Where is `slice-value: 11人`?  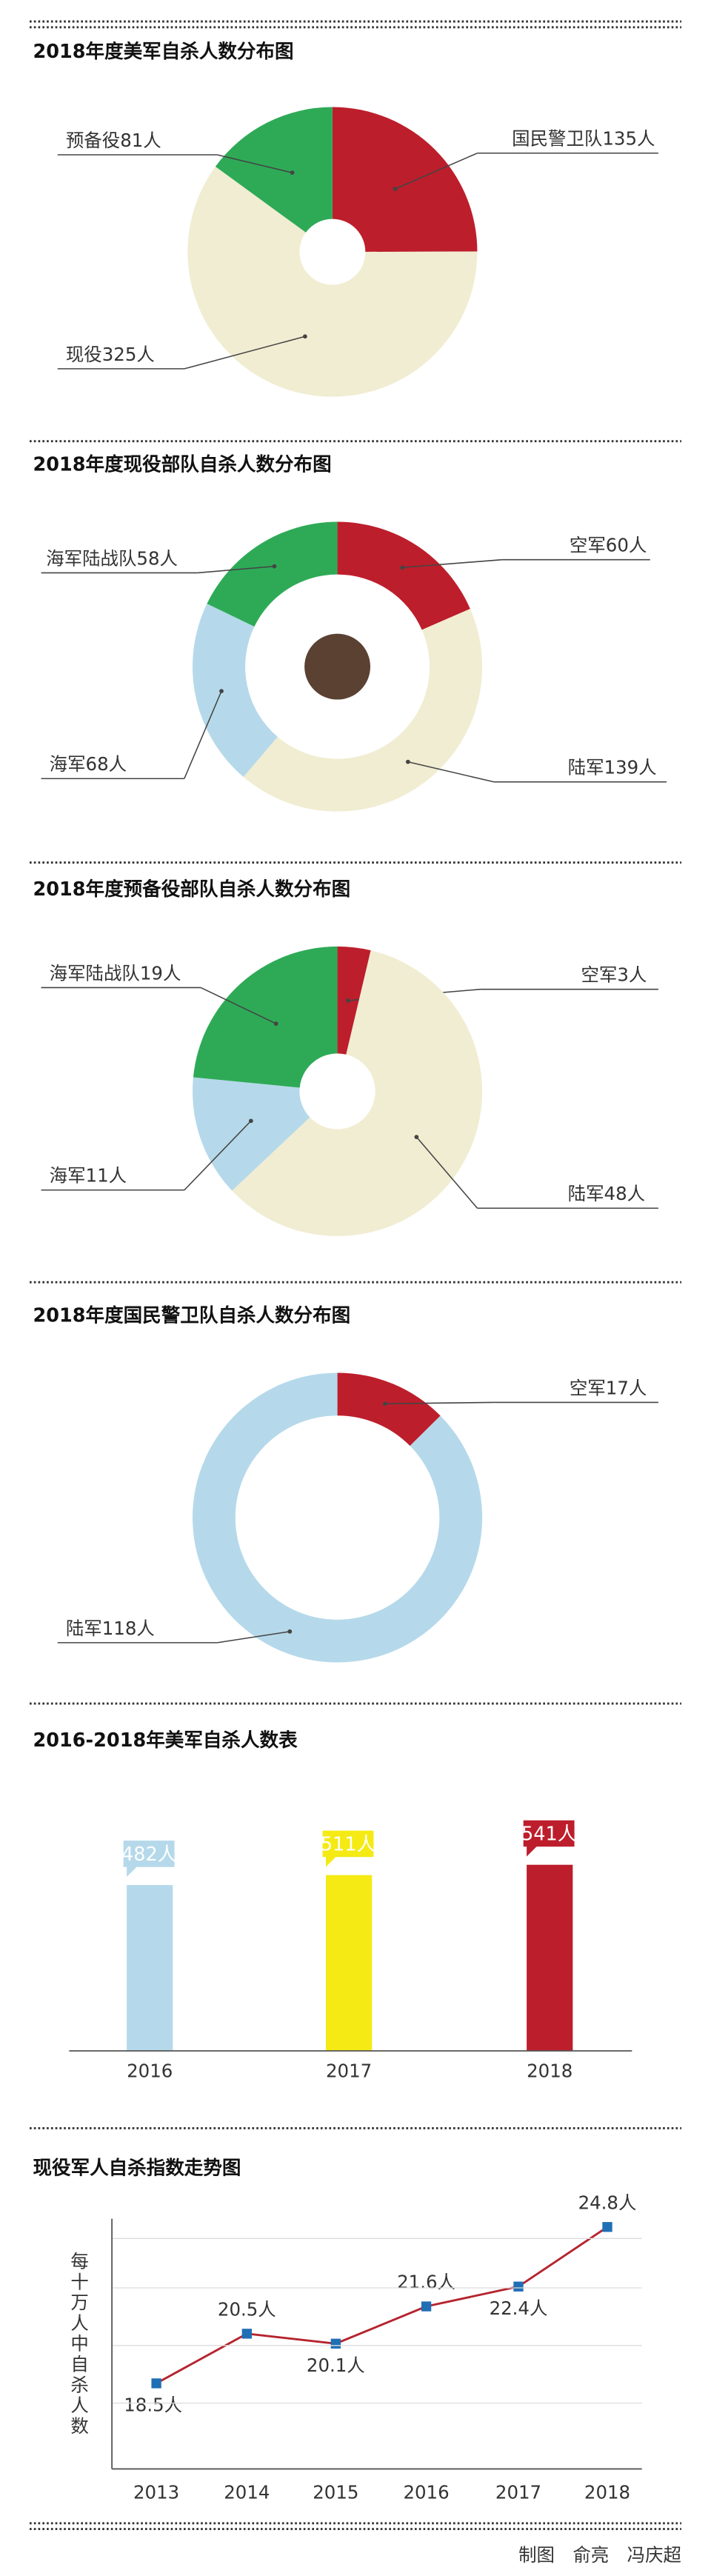 slice-value: 11人 is located at coordinates (106, 1176).